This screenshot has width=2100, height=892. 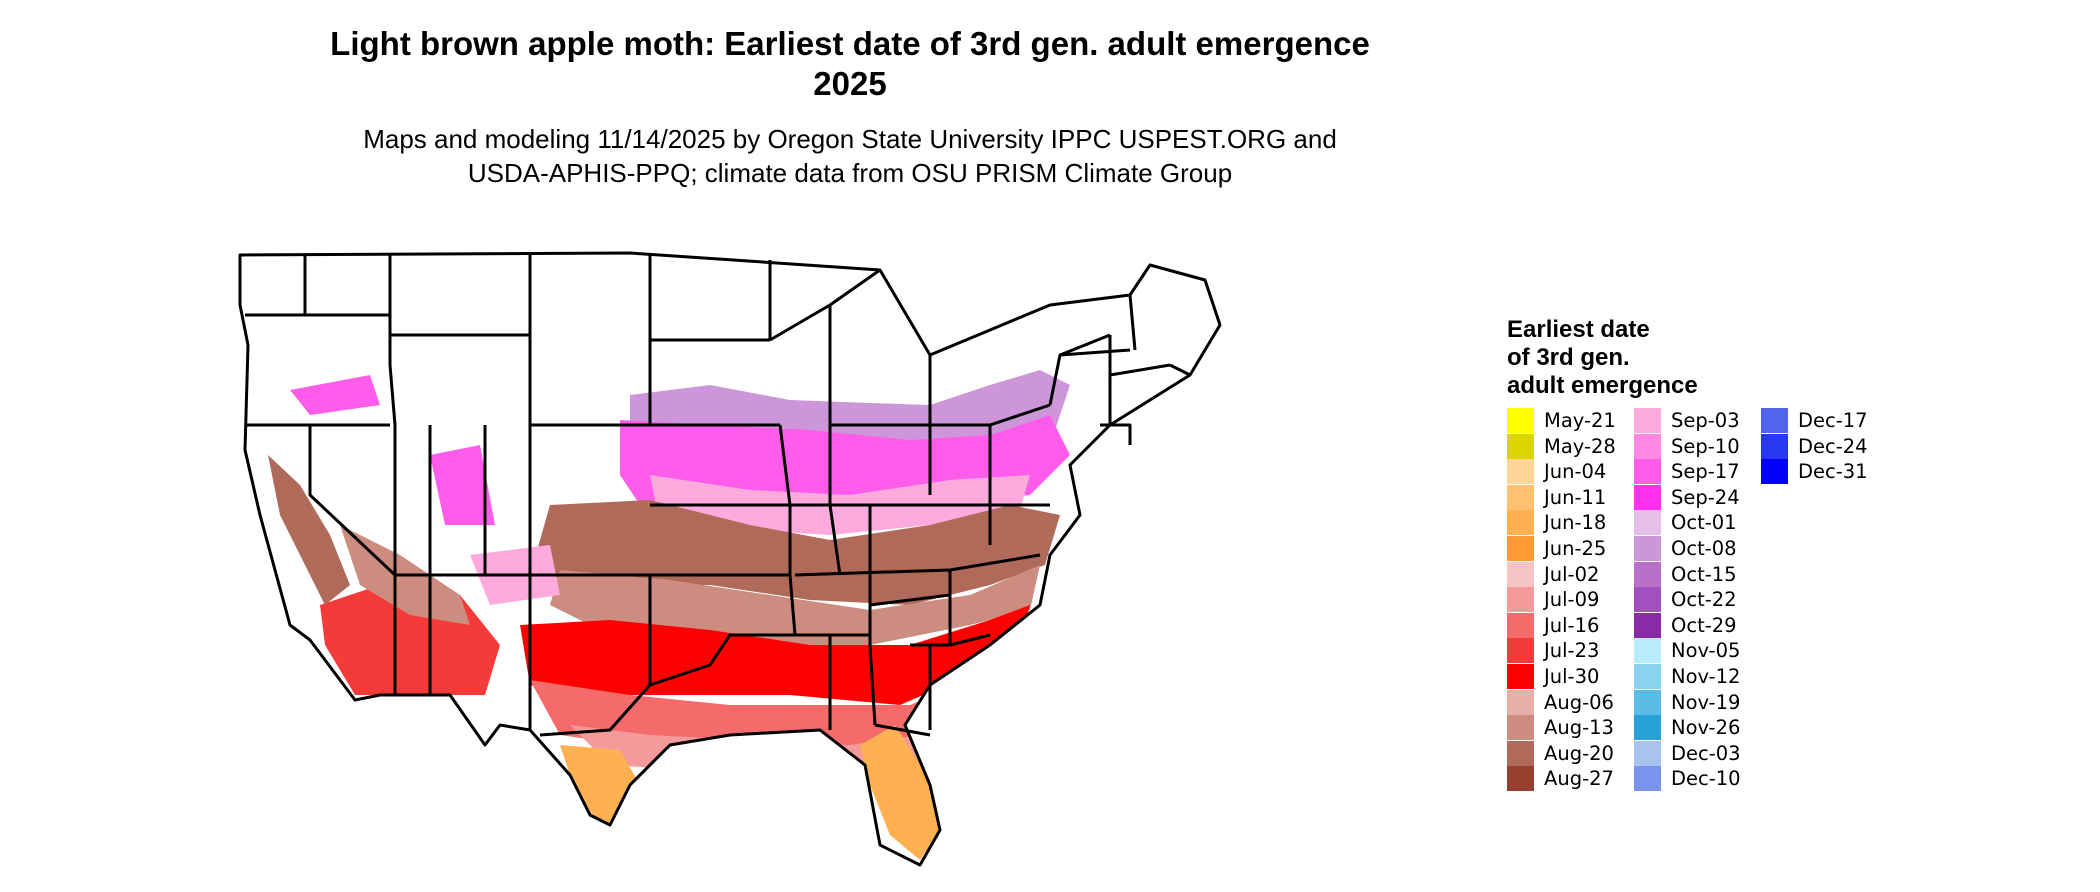 I want to click on map-title-line-2: 2025, so click(x=850, y=83).